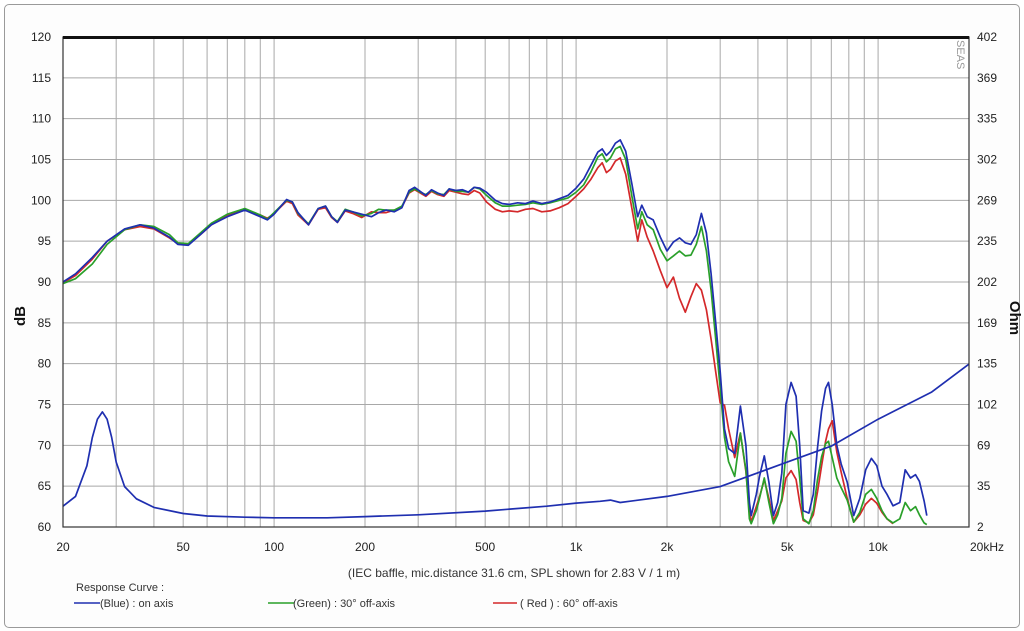  Describe the element at coordinates (984, 486) in the screenshot. I see `y2-tick-label: 35` at that location.